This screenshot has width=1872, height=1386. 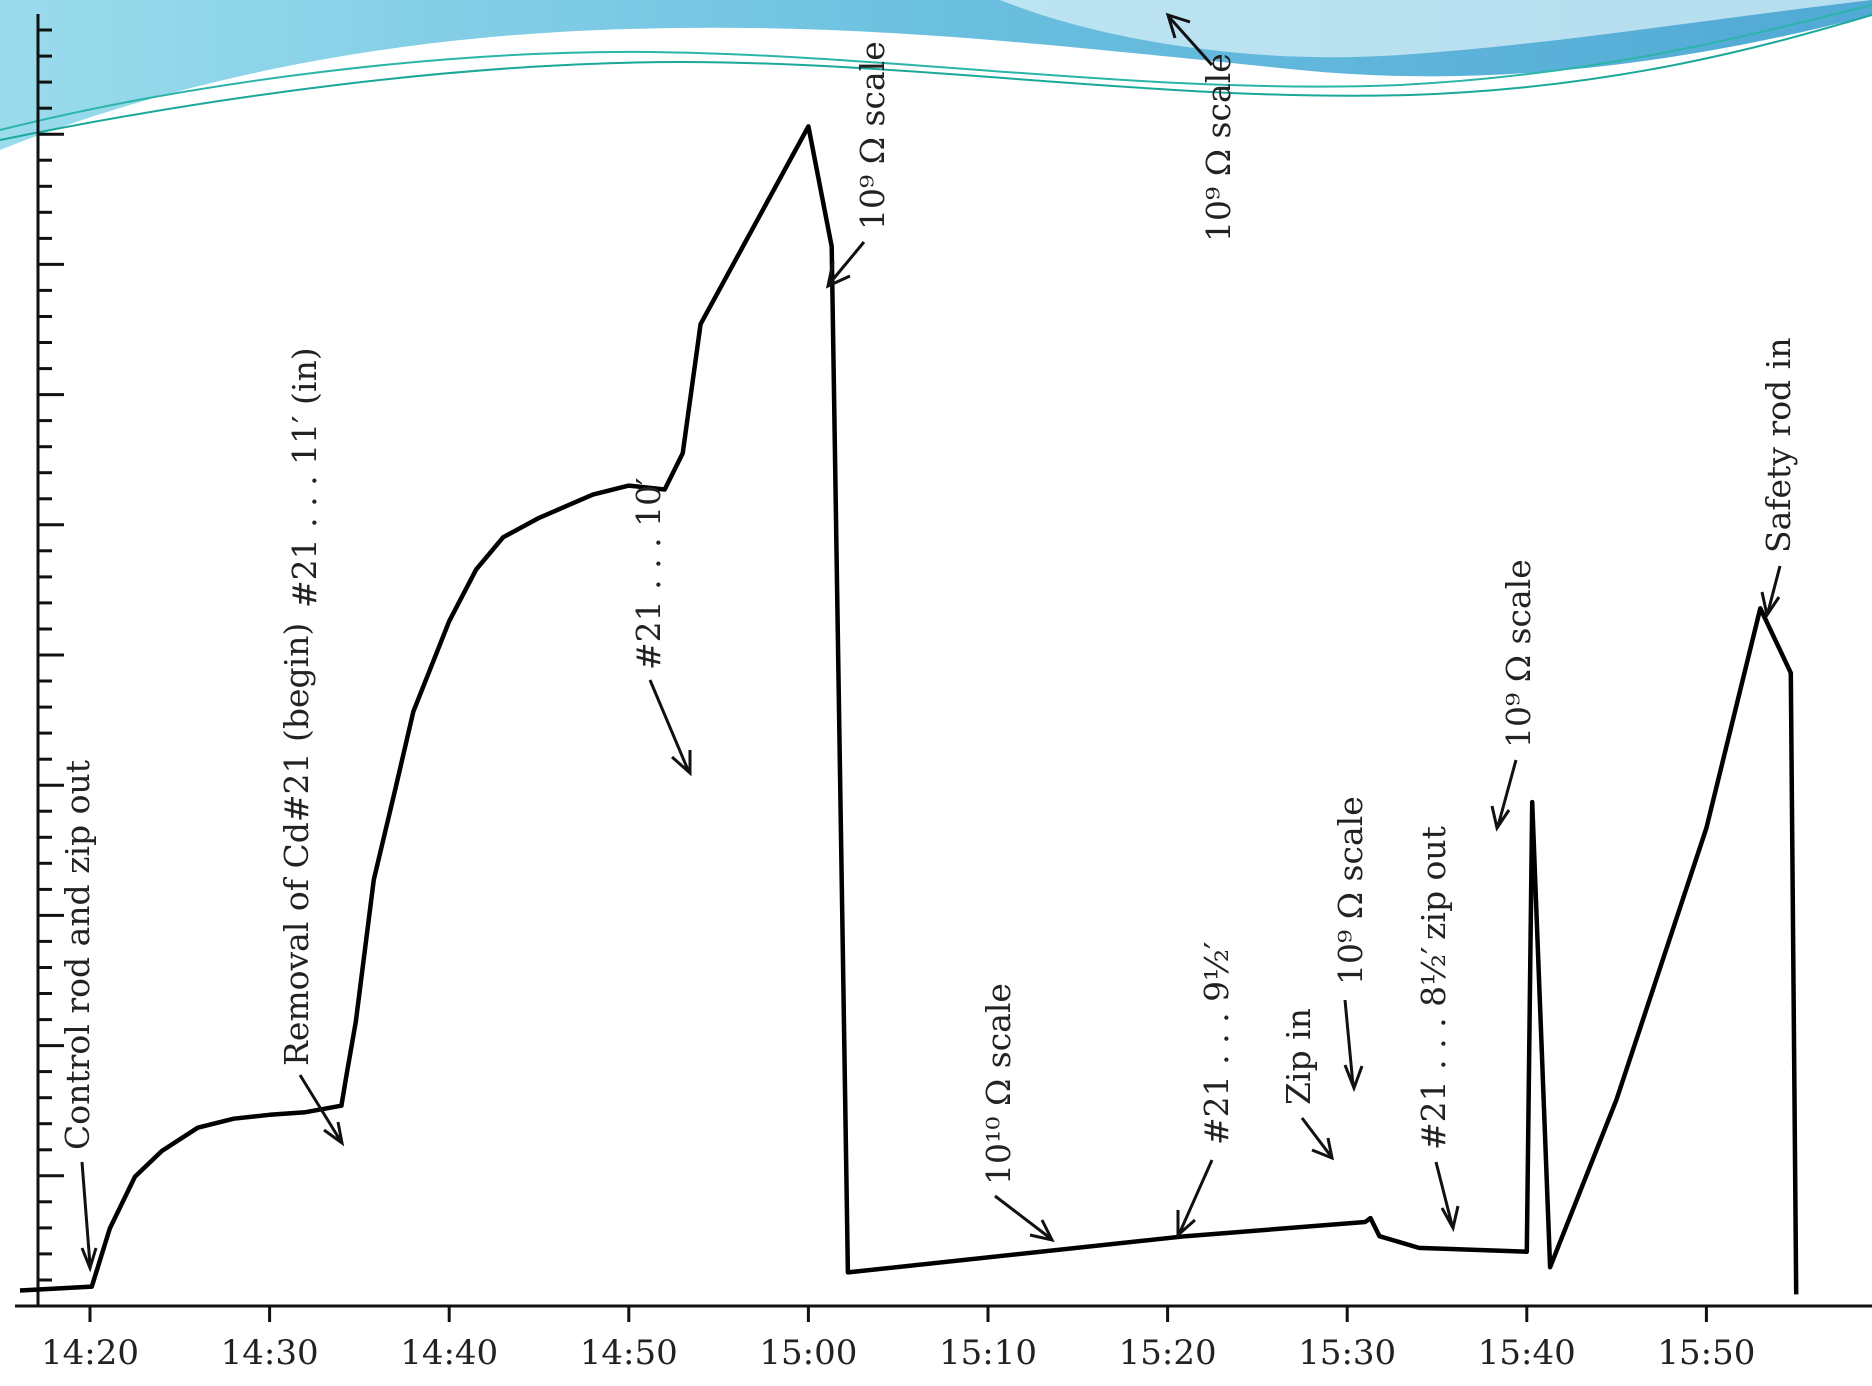 What do you see at coordinates (51, 668) in the screenshot?
I see `y-axis-ticks` at bounding box center [51, 668].